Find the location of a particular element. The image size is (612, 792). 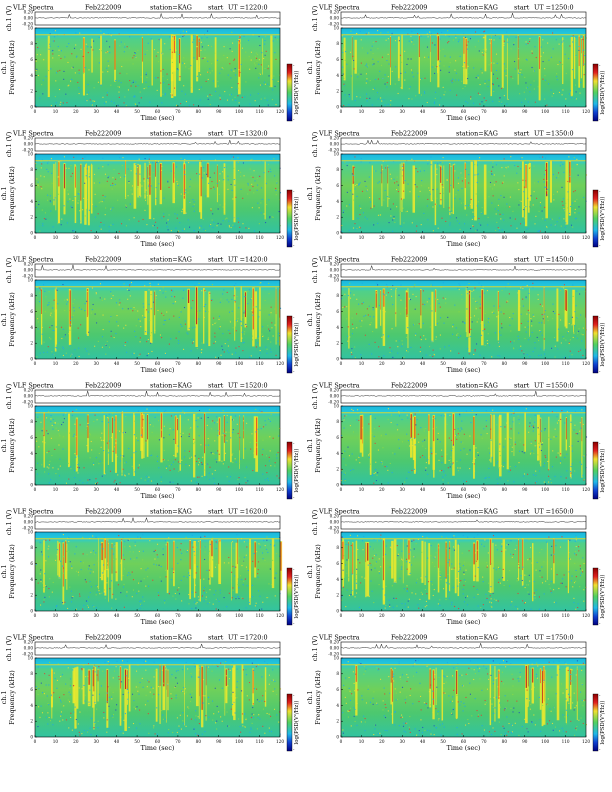

ut-label: UT =1550:0 is located at coordinates (554, 386).